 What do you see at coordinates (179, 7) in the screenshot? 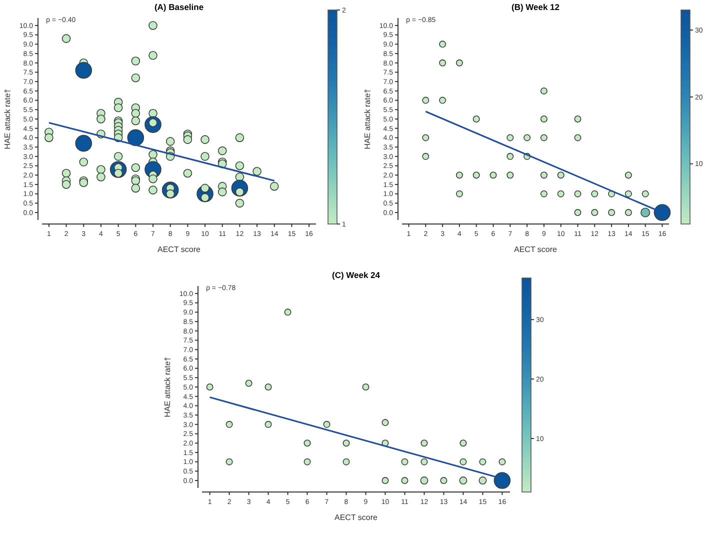
I see `chart-title: (A) Baseline` at bounding box center [179, 7].